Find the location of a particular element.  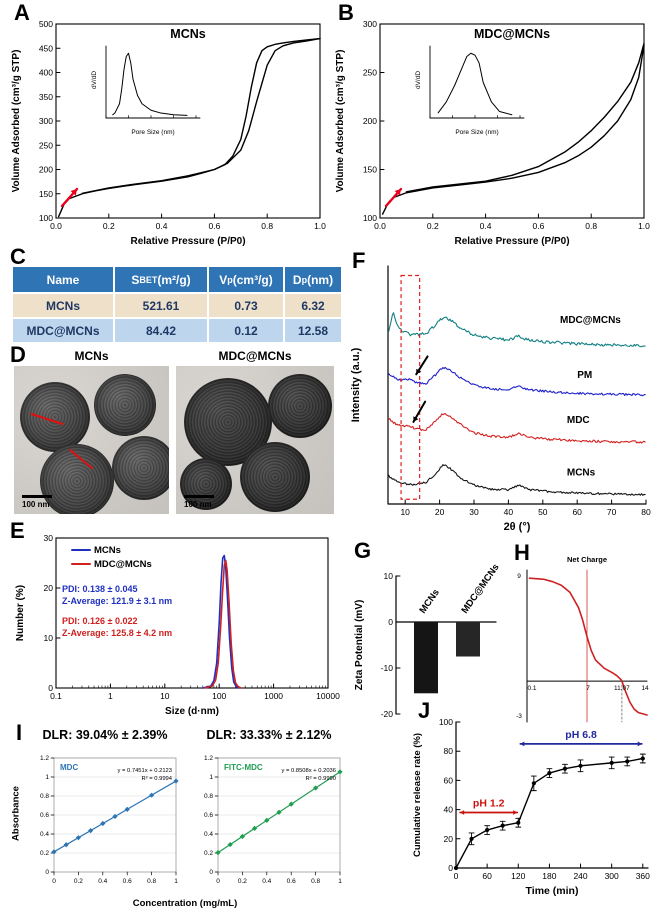

table-cell: 0.73 is located at coordinates (246, 305).